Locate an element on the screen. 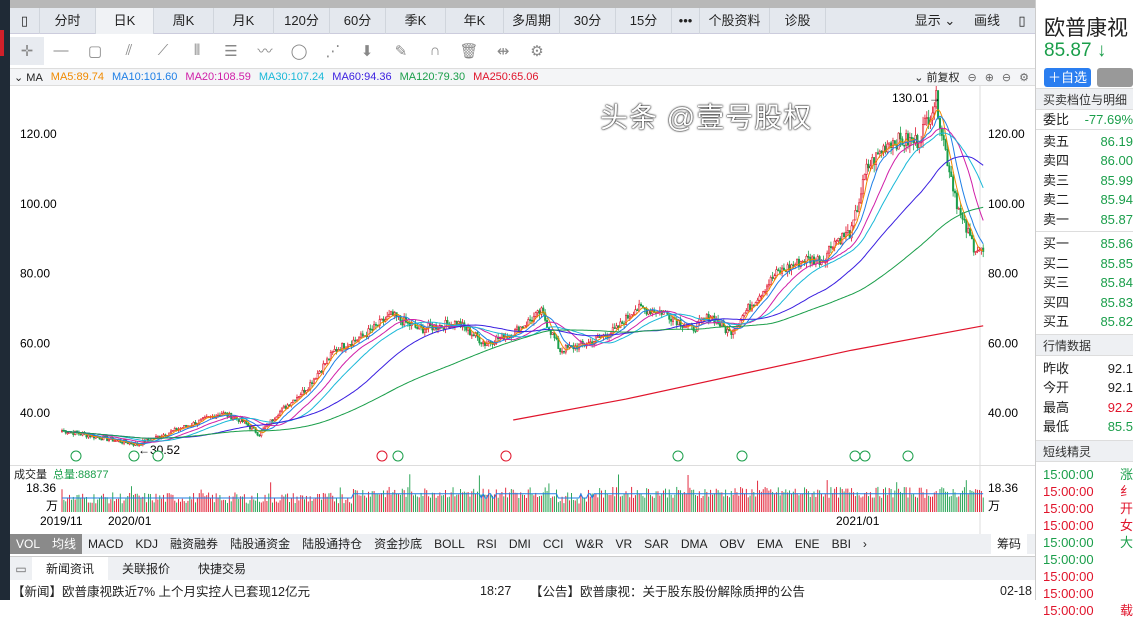  ma-value: MA20:108.59 is located at coordinates (218, 77).